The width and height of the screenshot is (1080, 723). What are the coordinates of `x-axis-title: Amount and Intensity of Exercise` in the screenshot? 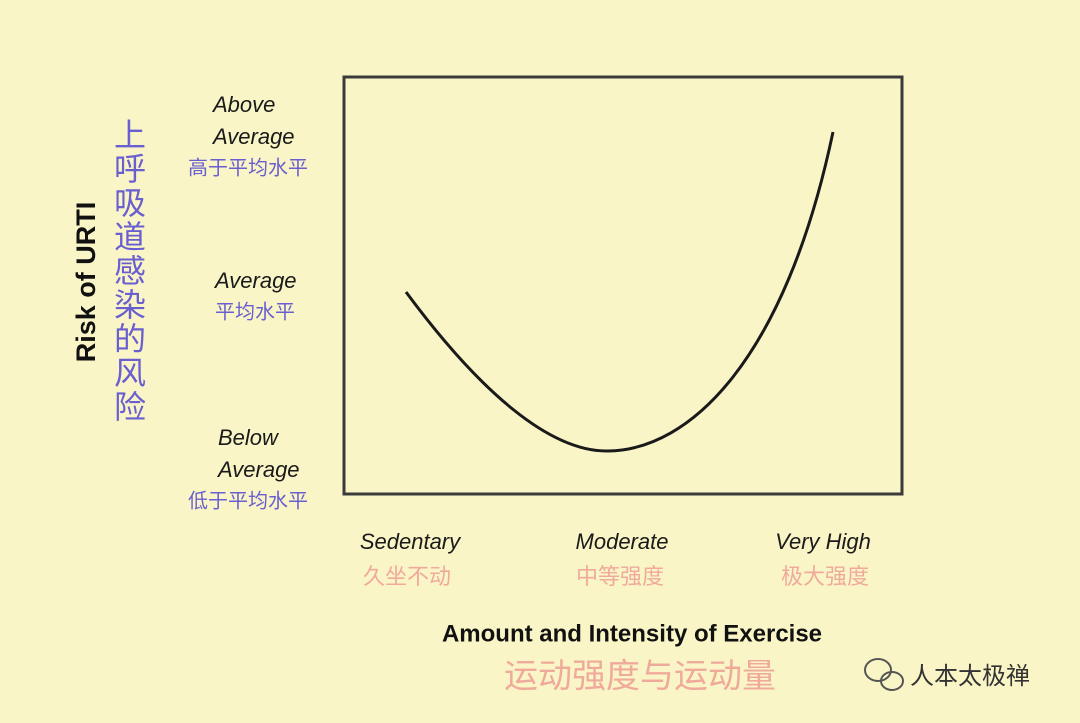 It's located at (632, 633).